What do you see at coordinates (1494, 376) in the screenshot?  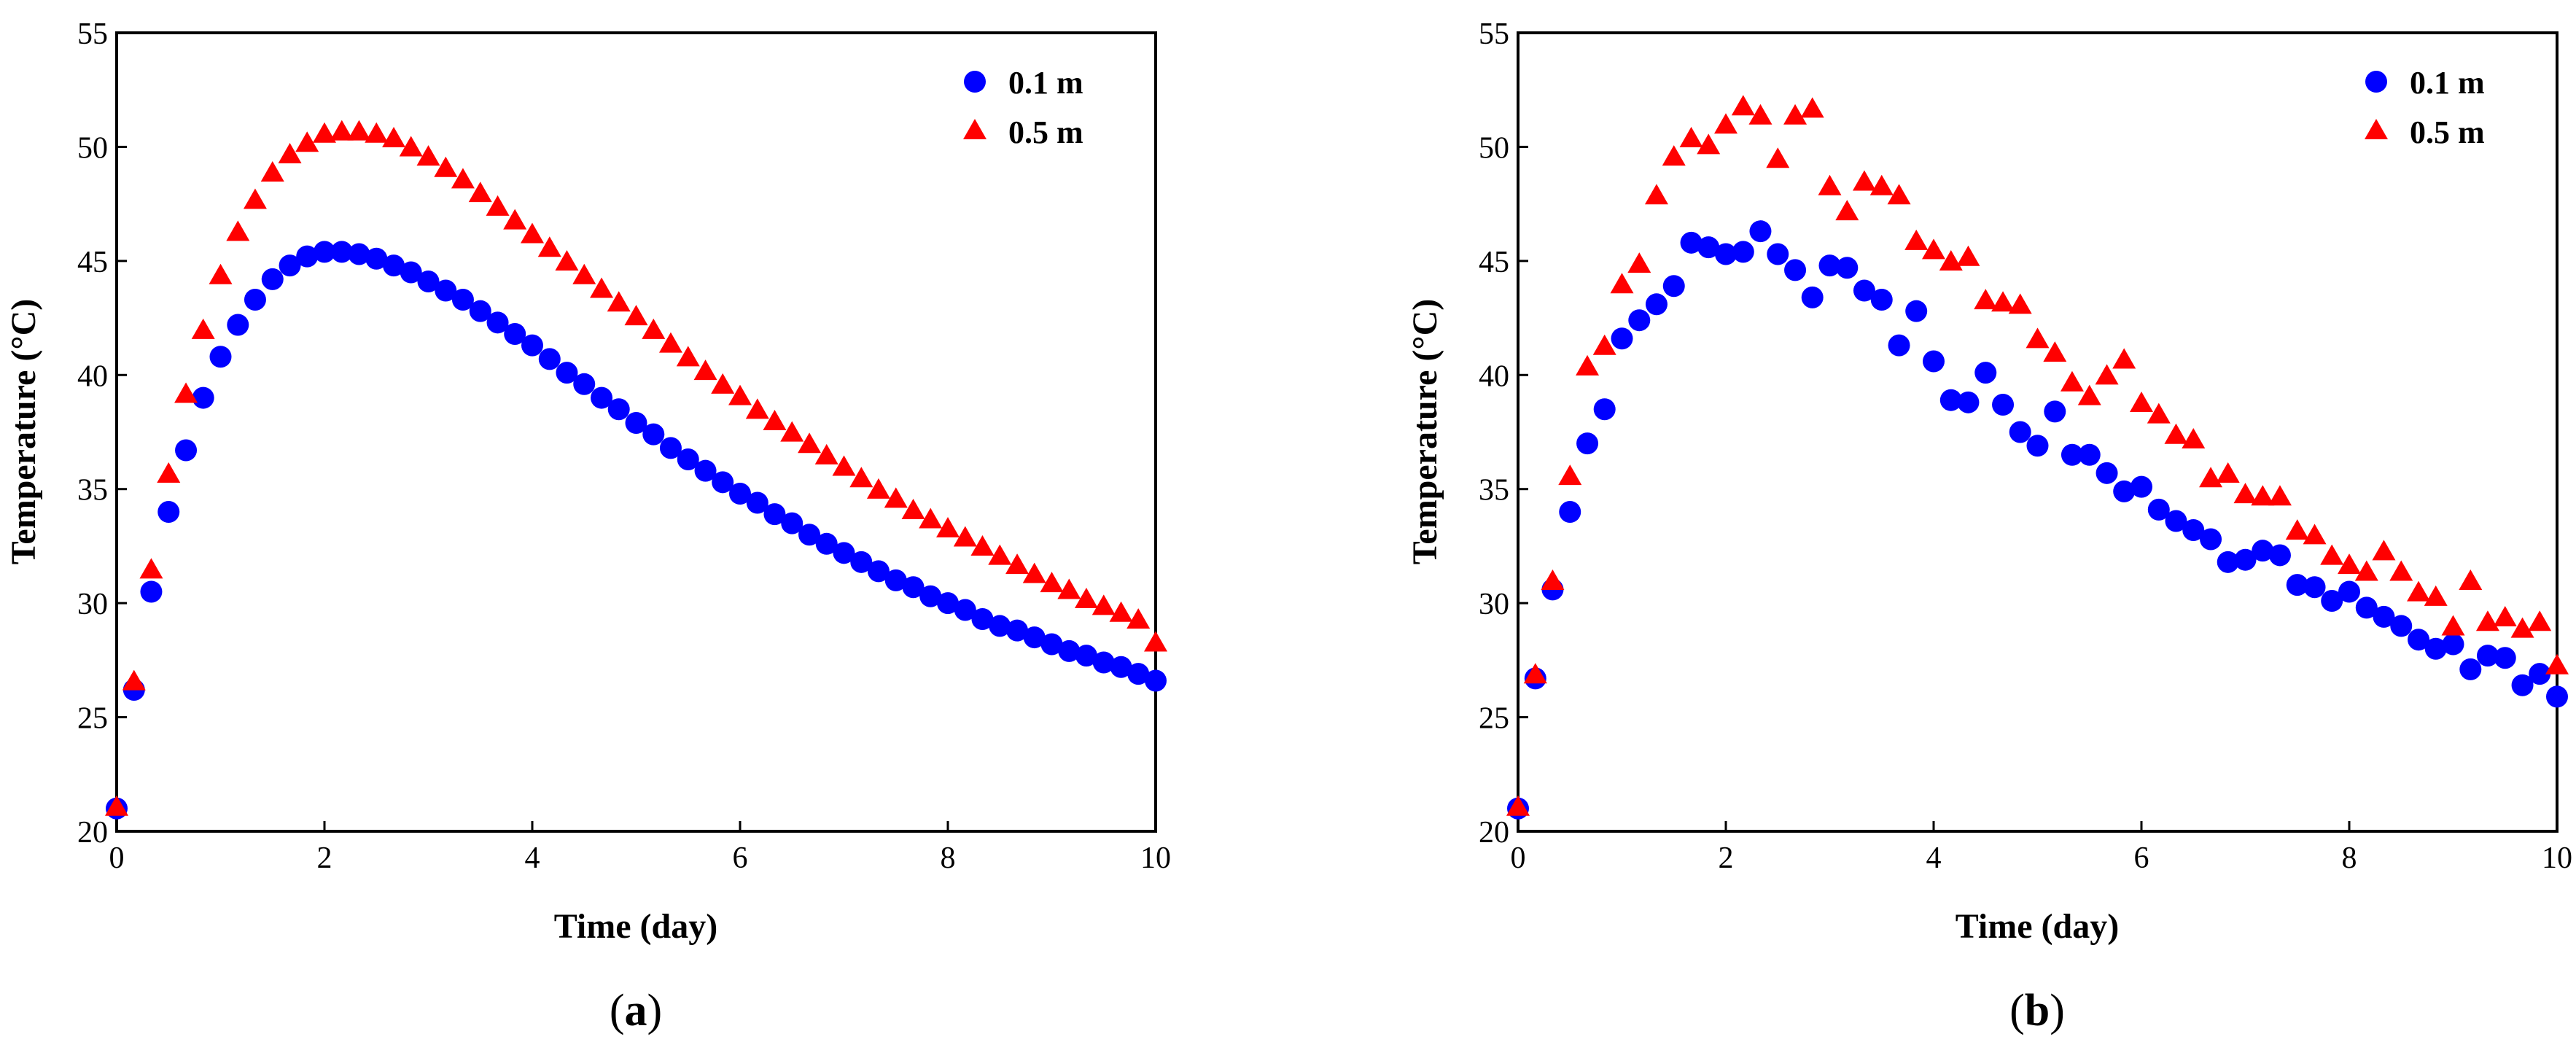 I see `panel-b-y-tick-label: 40` at bounding box center [1494, 376].